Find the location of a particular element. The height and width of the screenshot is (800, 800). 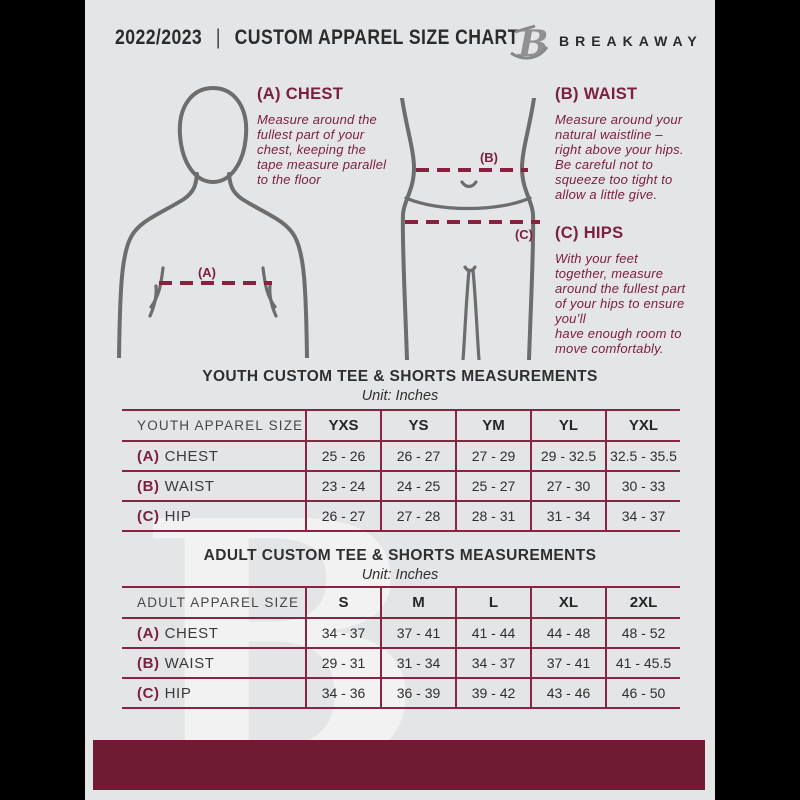

upper-body-figure: (A) is located at coordinates (213, 221).